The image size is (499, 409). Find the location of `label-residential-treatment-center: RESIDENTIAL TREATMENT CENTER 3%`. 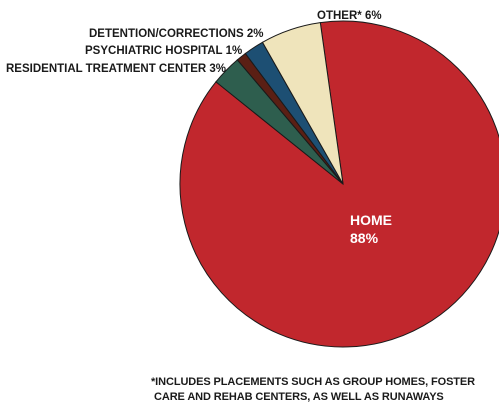

label-residential-treatment-center: RESIDENTIAL TREATMENT CENTER 3% is located at coordinates (116, 69).